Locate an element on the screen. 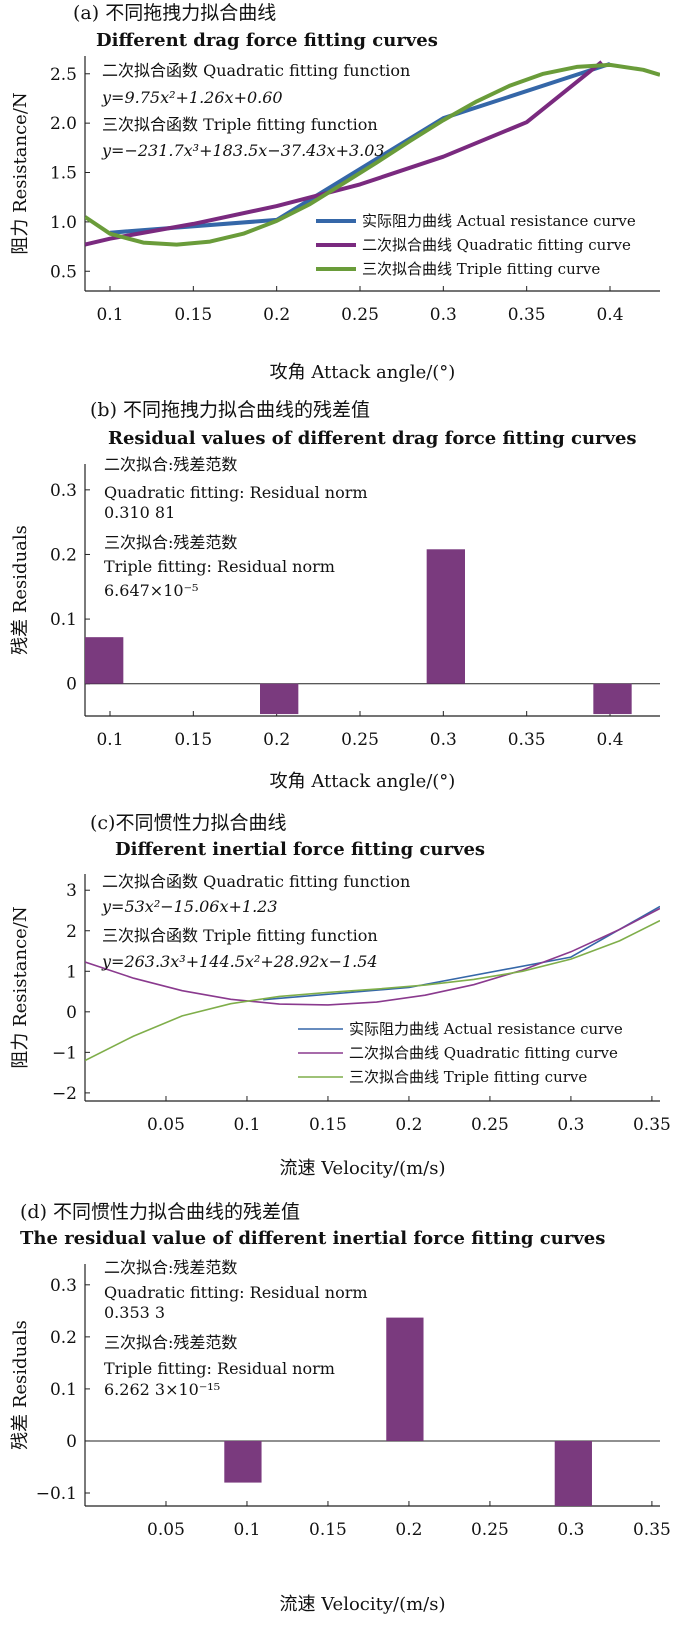 The image size is (700, 1633). annotation-text: 三次拟合:残差范数 is located at coordinates (170, 1342).